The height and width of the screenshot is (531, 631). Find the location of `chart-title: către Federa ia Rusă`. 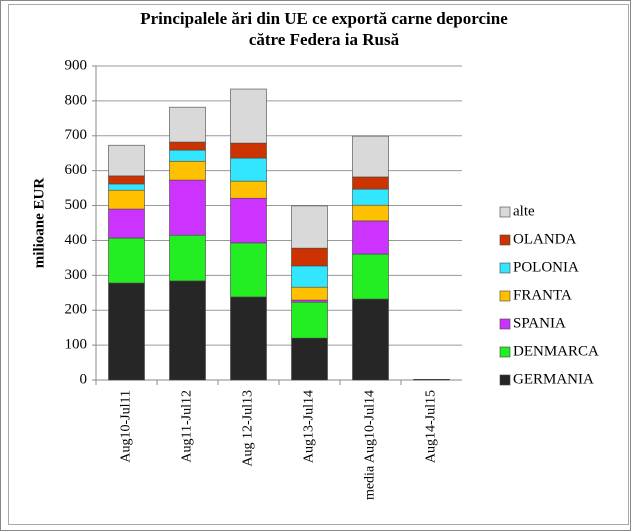

chart-title: către Federa ia Rusă is located at coordinates (324, 39).